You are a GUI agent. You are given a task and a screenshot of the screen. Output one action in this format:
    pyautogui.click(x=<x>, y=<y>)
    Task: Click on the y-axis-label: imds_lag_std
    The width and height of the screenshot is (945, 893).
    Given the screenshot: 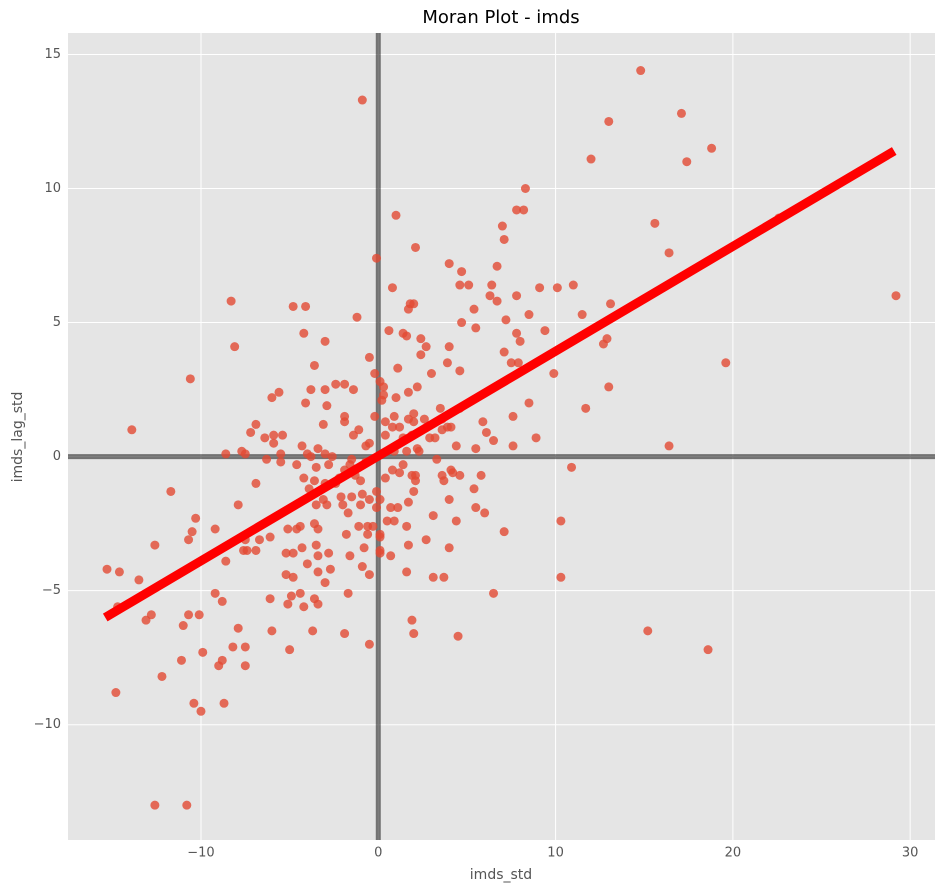 What is the action you would take?
    pyautogui.click(x=18, y=437)
    